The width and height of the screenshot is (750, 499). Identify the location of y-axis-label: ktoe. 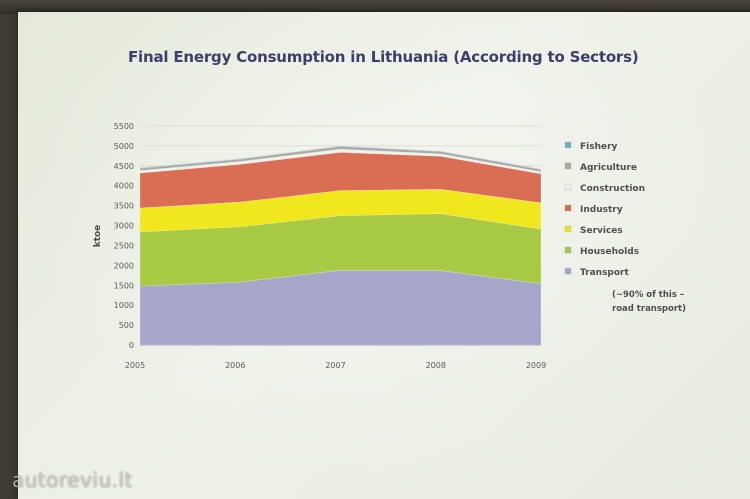
(98, 236).